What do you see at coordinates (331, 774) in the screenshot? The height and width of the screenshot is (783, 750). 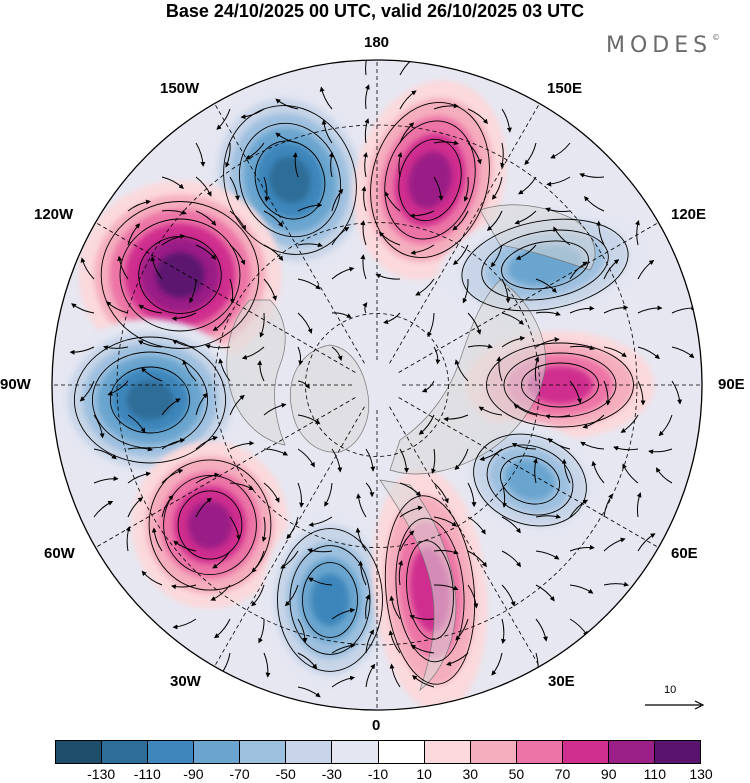 I see `colorbar-tick-label: -30` at bounding box center [331, 774].